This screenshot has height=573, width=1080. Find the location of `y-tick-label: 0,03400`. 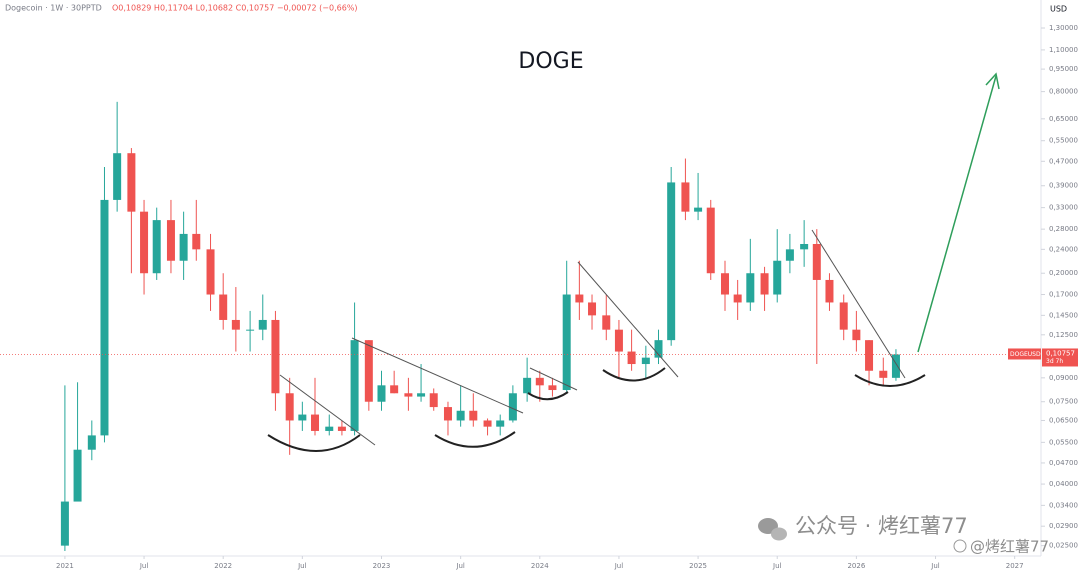

y-tick-label: 0,03400 is located at coordinates (1063, 505).